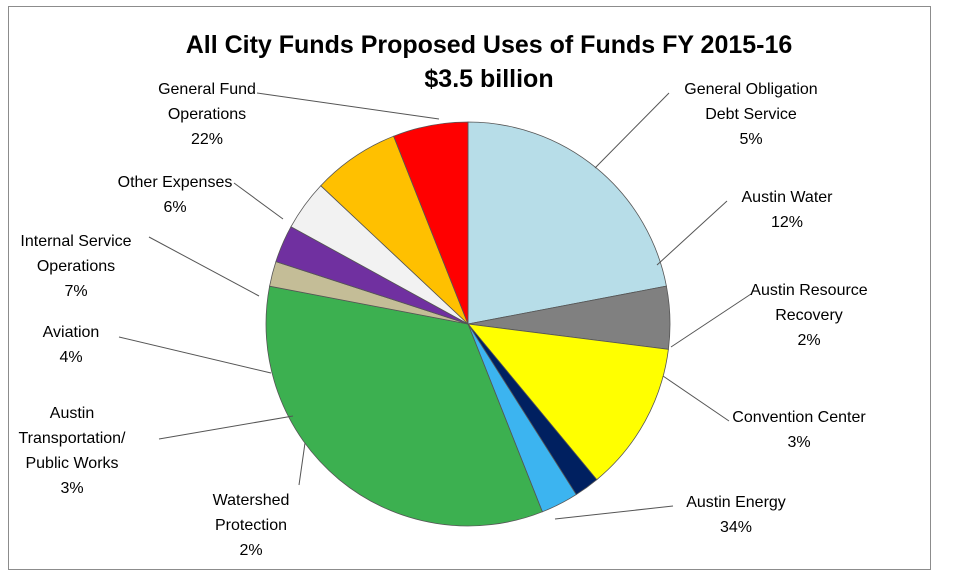  I want to click on slice-name-label: Austin Resource, so click(808, 290).